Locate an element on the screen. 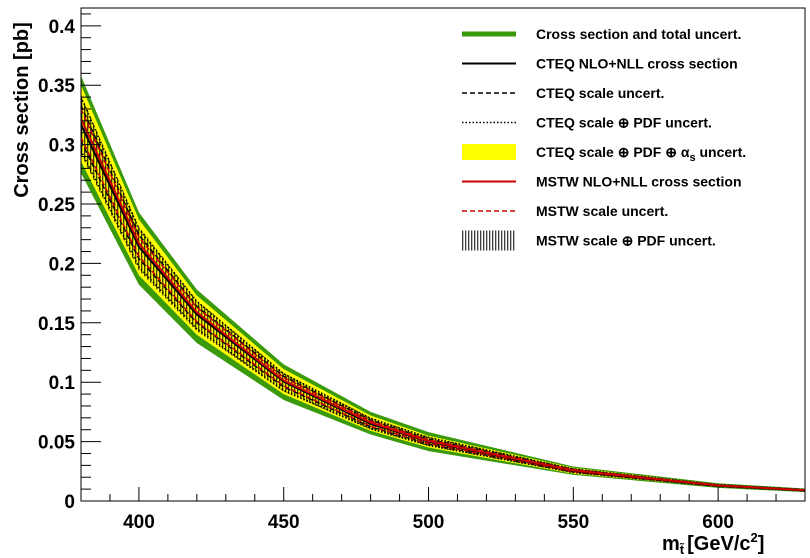  legend-label: CTEQ NLO+NLL cross section is located at coordinates (637, 64).